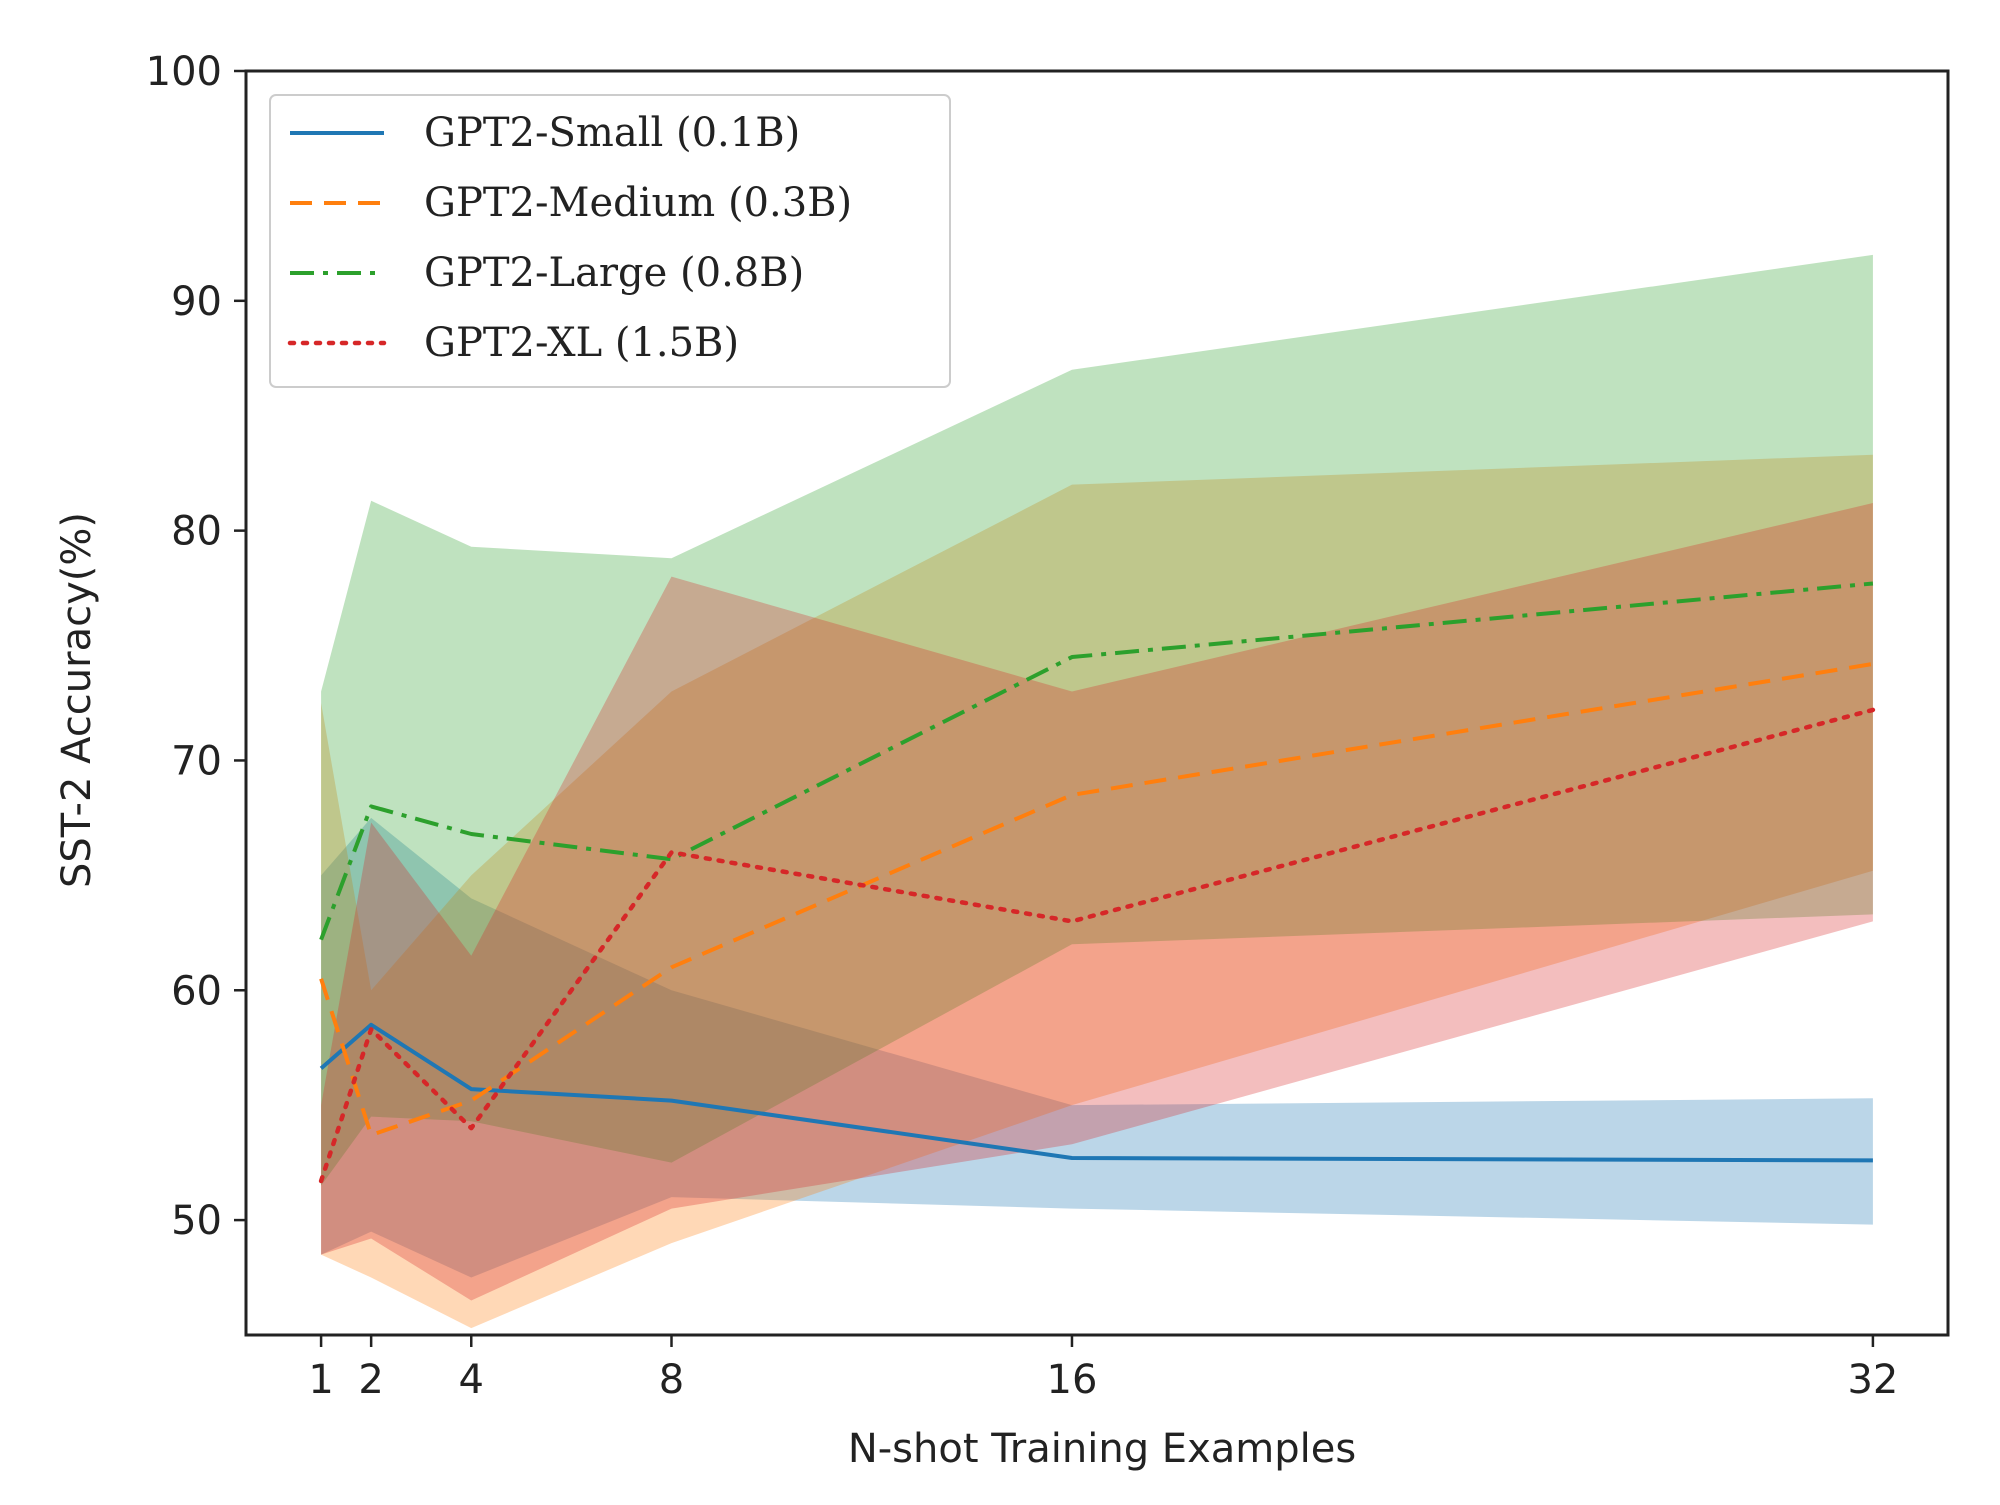 This screenshot has height=1505, width=2000. I want to click on y-tick-label-70: 70, so click(196, 761).